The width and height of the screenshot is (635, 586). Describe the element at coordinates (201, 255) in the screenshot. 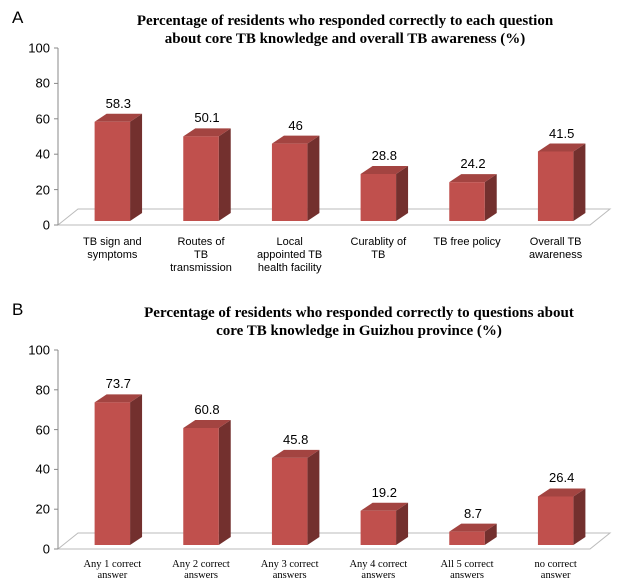

I see `x-tick-label: Routes of TB transmission` at that location.